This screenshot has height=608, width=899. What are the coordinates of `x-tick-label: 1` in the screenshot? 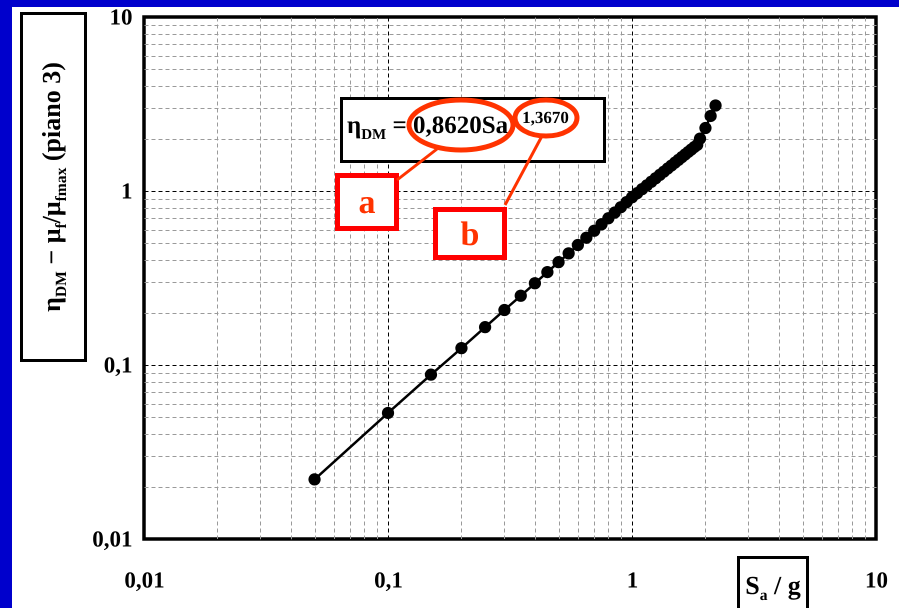 It's located at (632, 580).